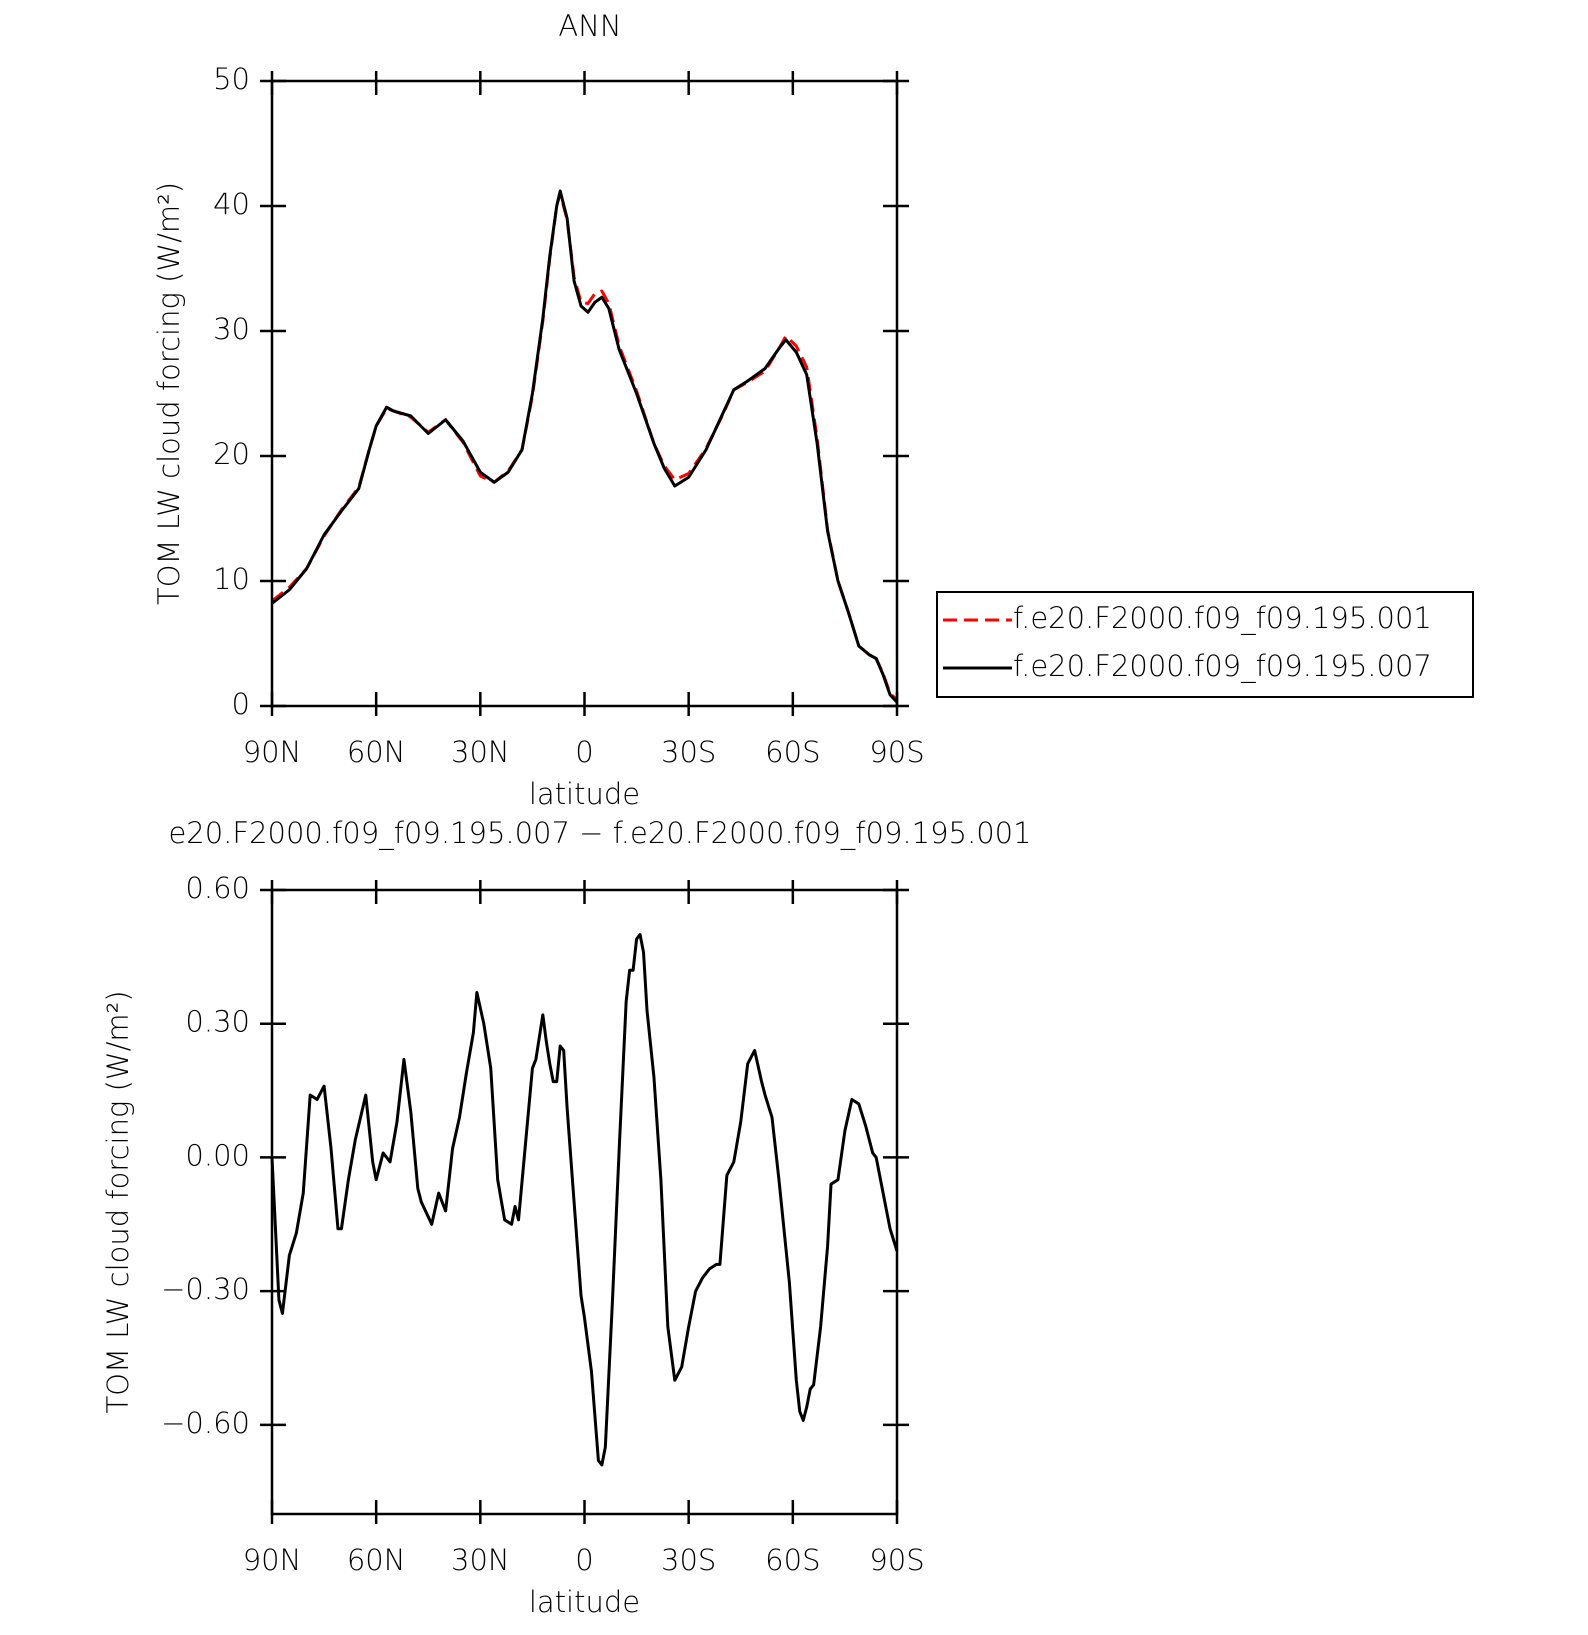 This screenshot has width=1588, height=1635. What do you see at coordinates (1222, 666) in the screenshot?
I see `legend-label: f.e20.F2000.f09_f09.195.007` at bounding box center [1222, 666].